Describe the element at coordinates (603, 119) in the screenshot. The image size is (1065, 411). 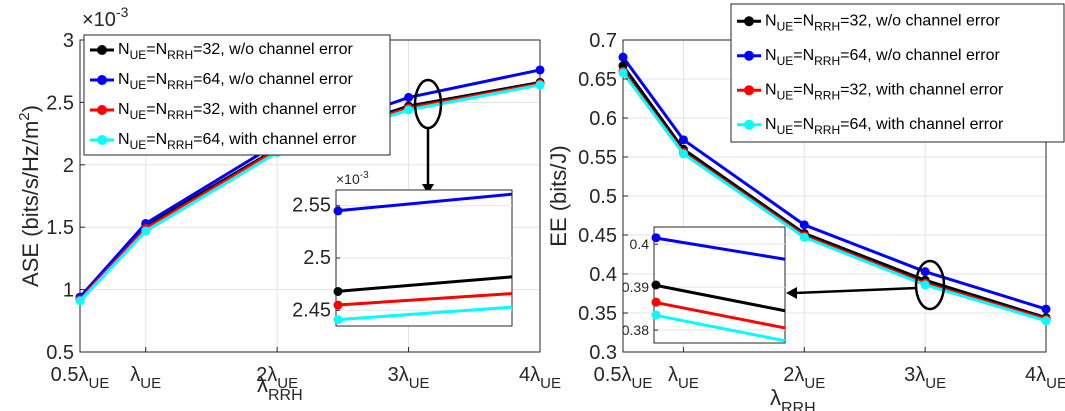
I see `ee-ytick-label: 0.6` at that location.